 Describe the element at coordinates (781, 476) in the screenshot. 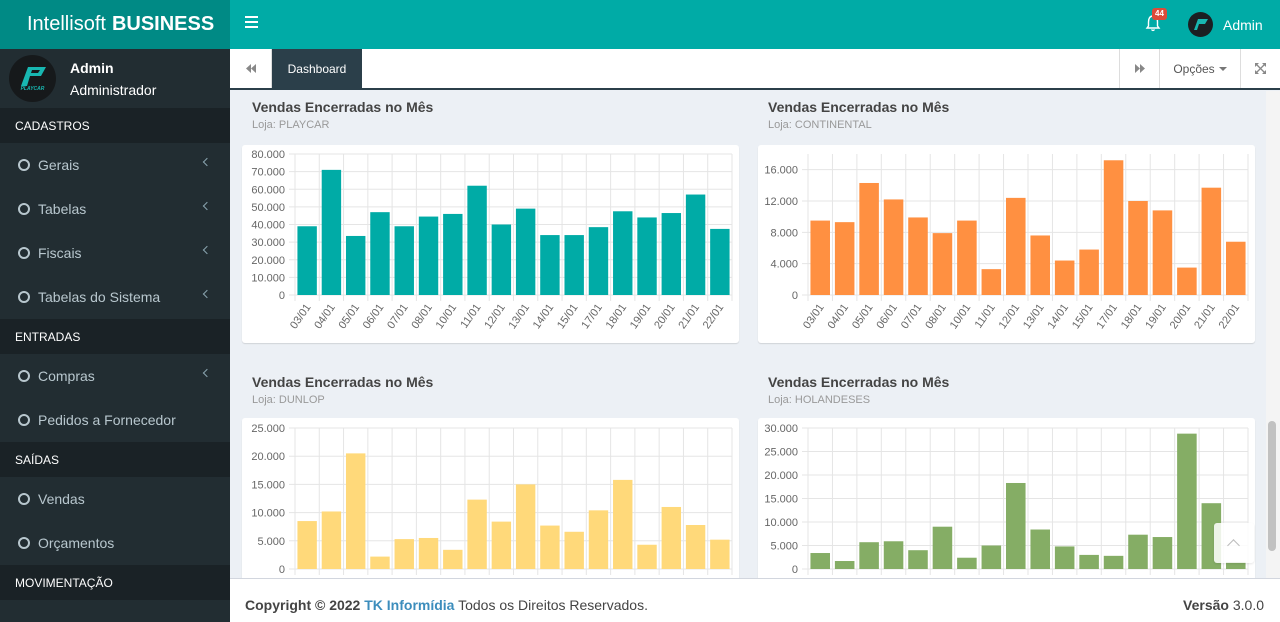

I see `y-tick-label: 20.000` at that location.